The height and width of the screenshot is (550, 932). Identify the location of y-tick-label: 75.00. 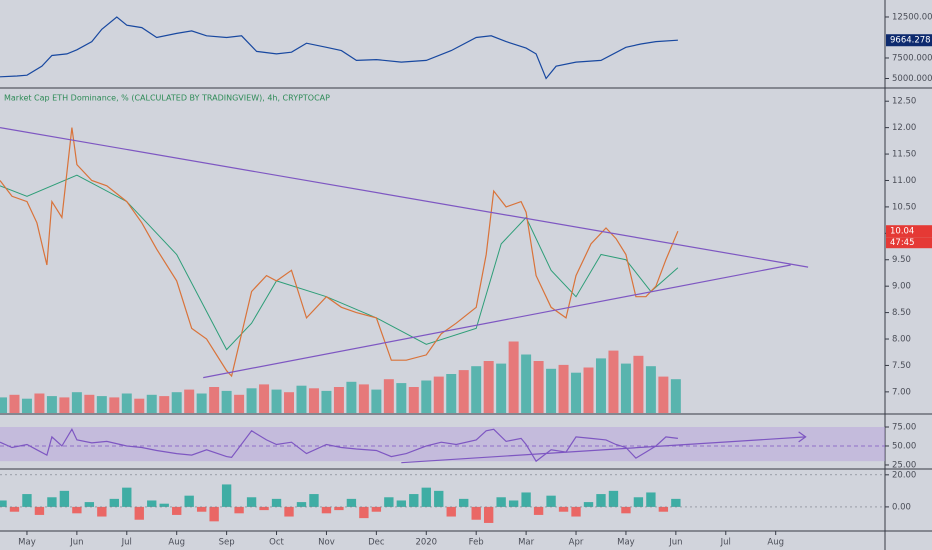
(904, 427).